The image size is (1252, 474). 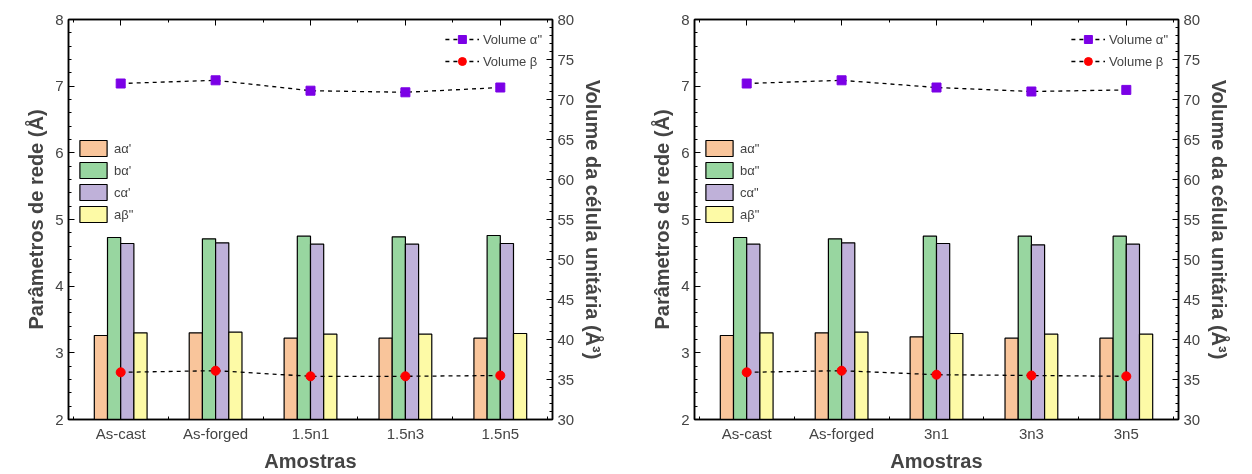 I want to click on legend-label: cα', so click(x=123, y=192).